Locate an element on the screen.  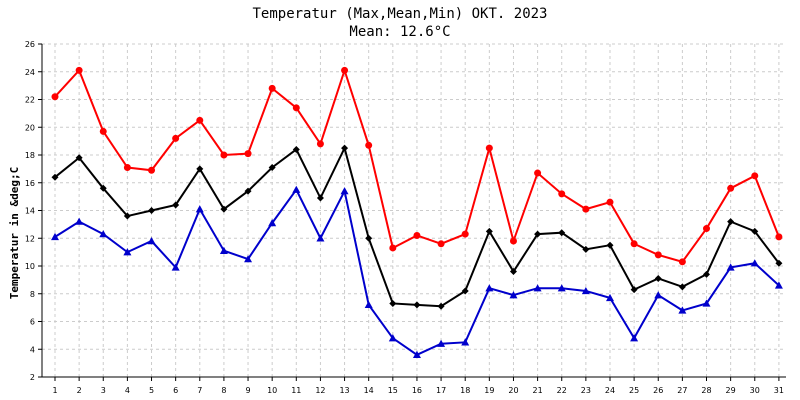
y-tick-label: 22 is located at coordinates (30, 100).